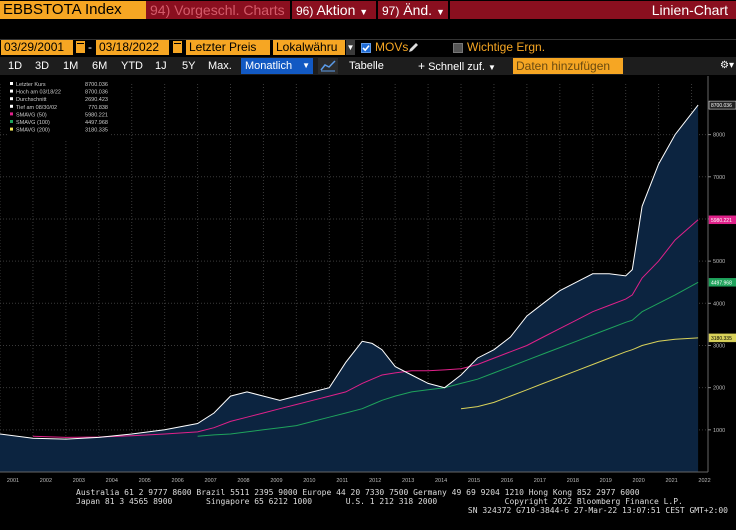  I want to click on x-tick-label: 2014, so click(441, 481).